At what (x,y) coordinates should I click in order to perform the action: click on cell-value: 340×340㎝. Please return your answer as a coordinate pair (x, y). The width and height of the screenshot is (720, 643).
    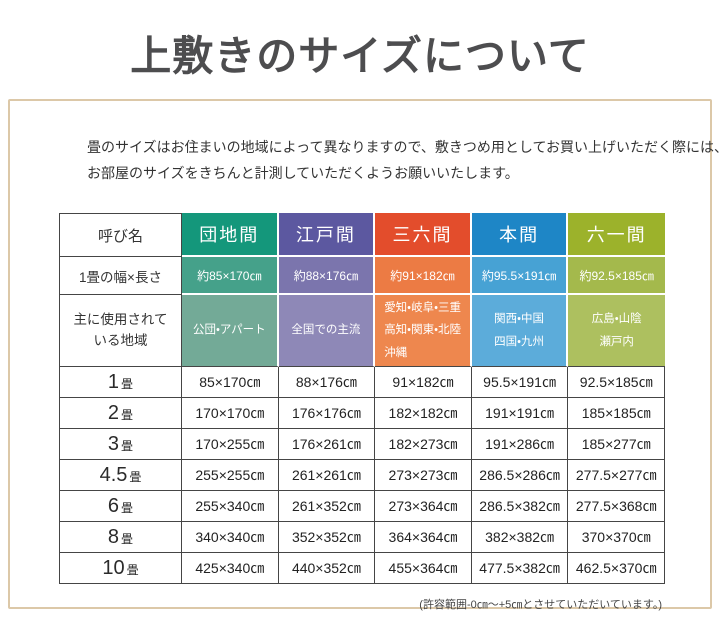
    Looking at the image, I should click on (230, 537).